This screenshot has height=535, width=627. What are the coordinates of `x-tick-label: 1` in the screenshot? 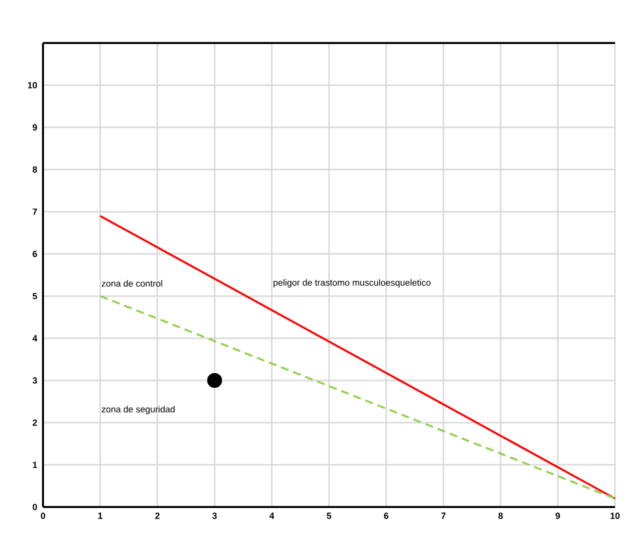 It's located at (100, 515).